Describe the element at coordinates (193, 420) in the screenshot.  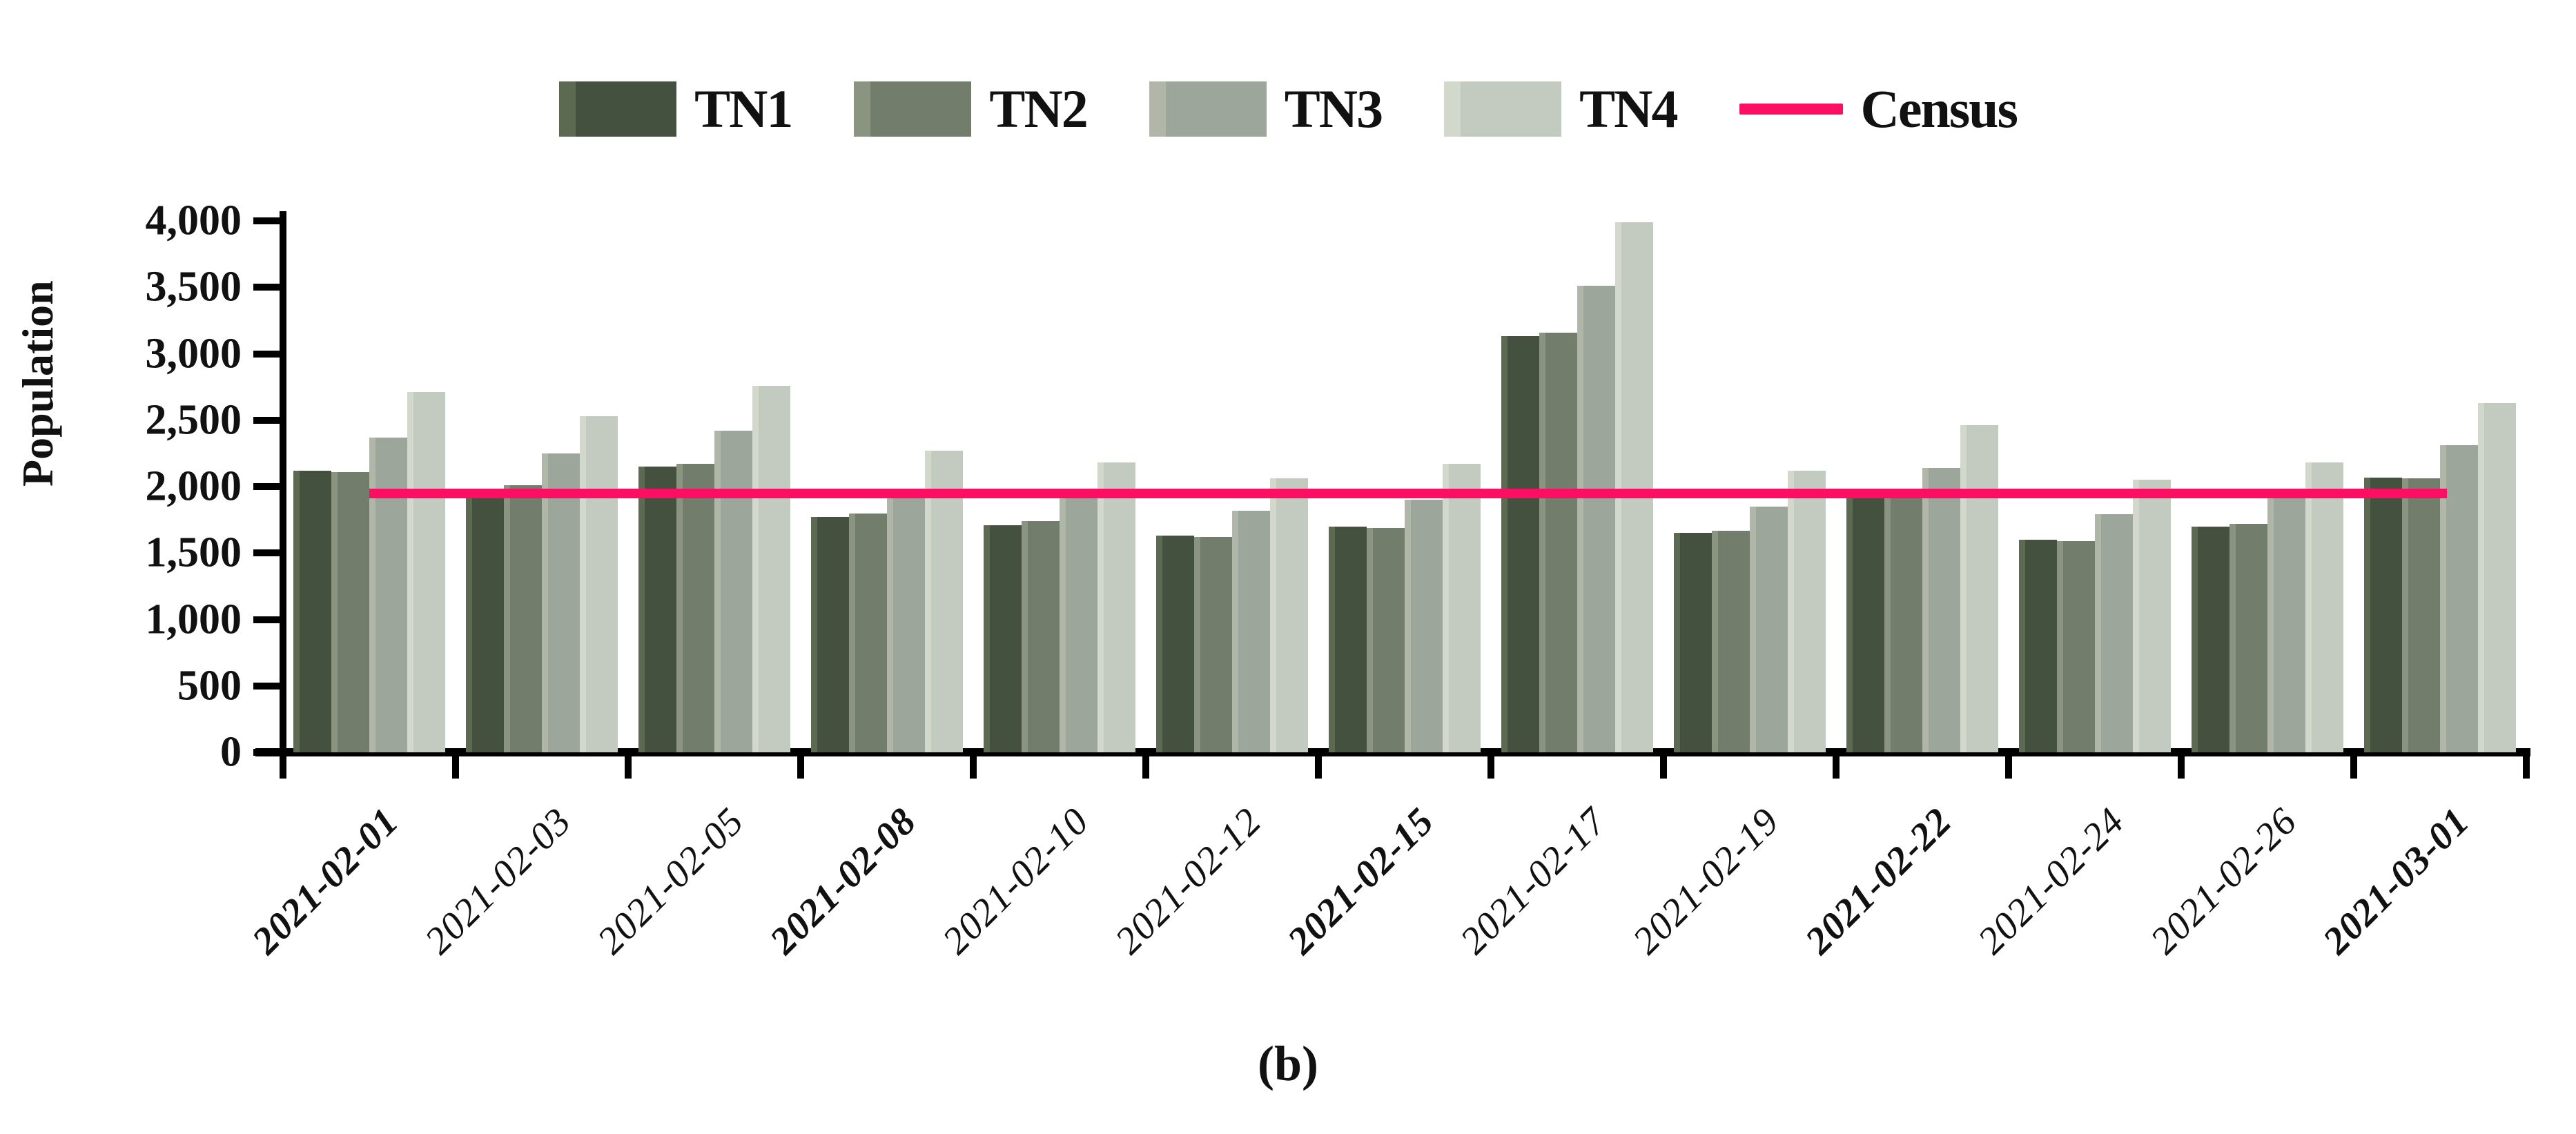
I see `y-tick-label: 2,500` at that location.